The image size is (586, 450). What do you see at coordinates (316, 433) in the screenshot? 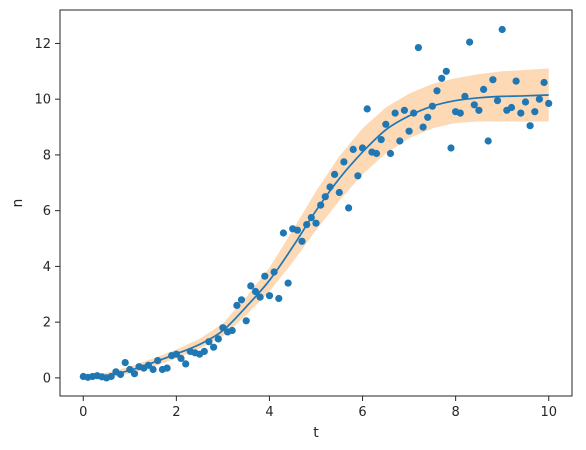
I see `x-axis-label: t` at bounding box center [316, 433].